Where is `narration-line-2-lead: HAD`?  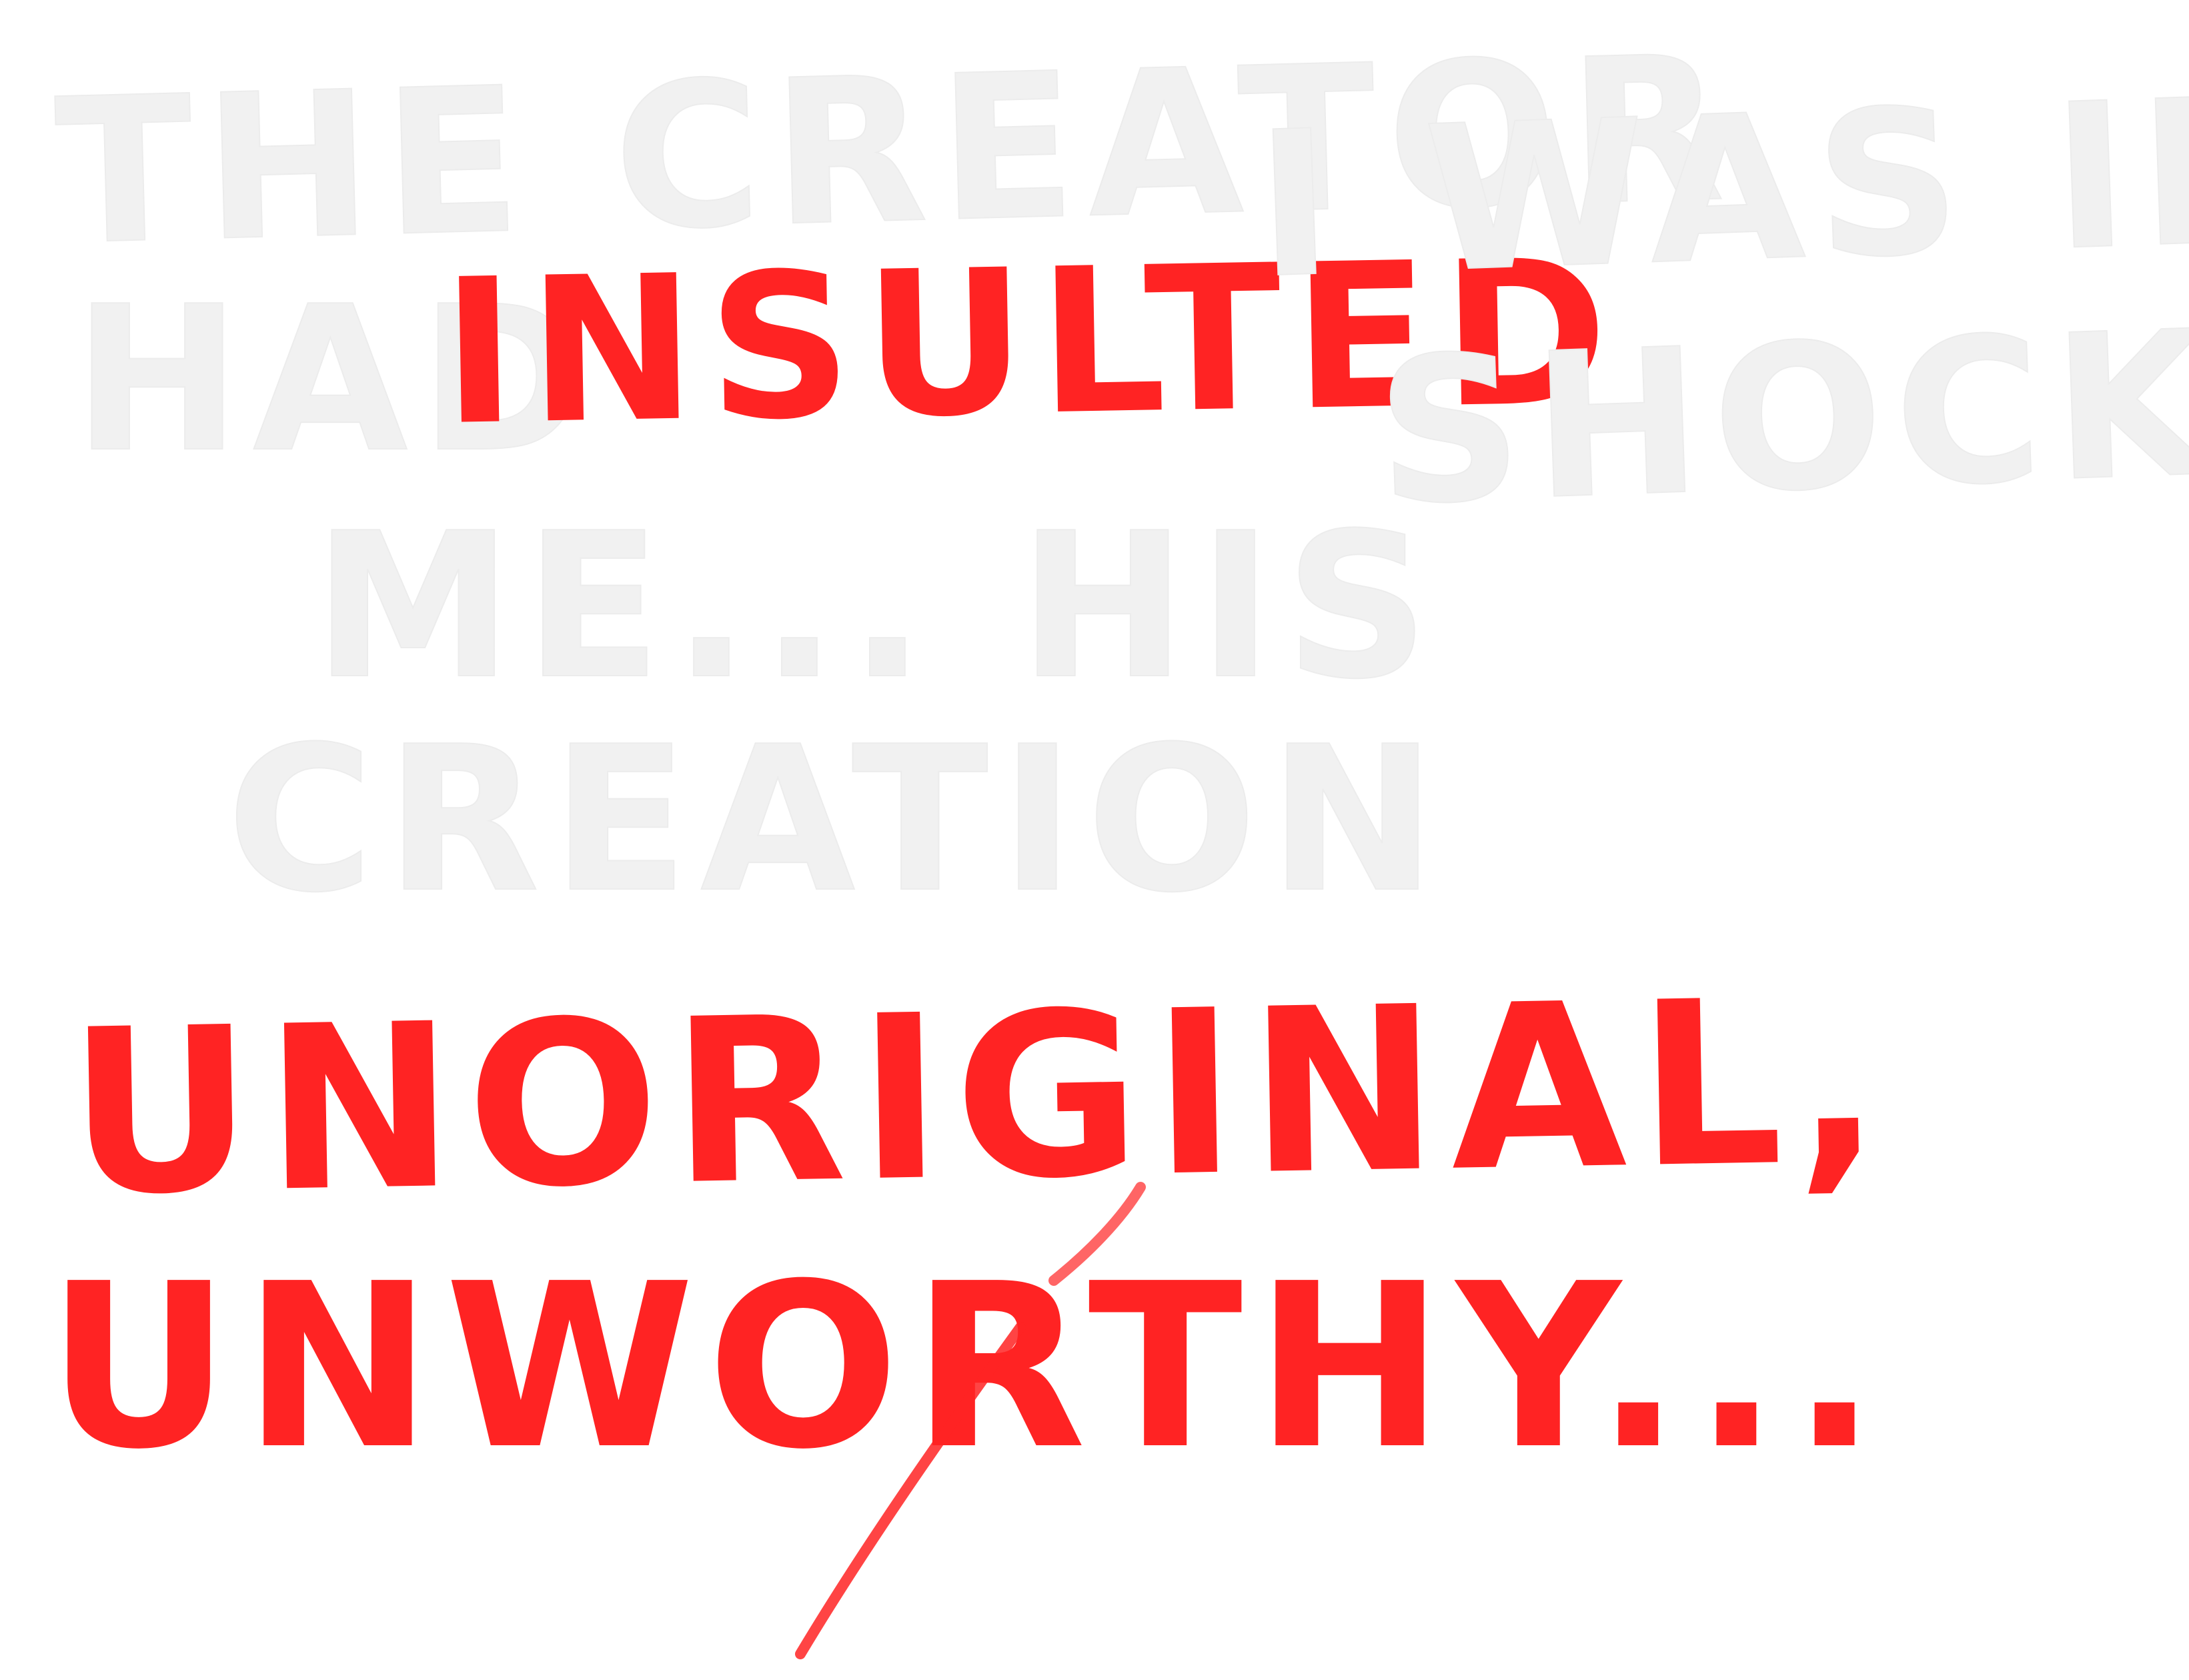 narration-line-2-lead: HAD is located at coordinates (335, 379).